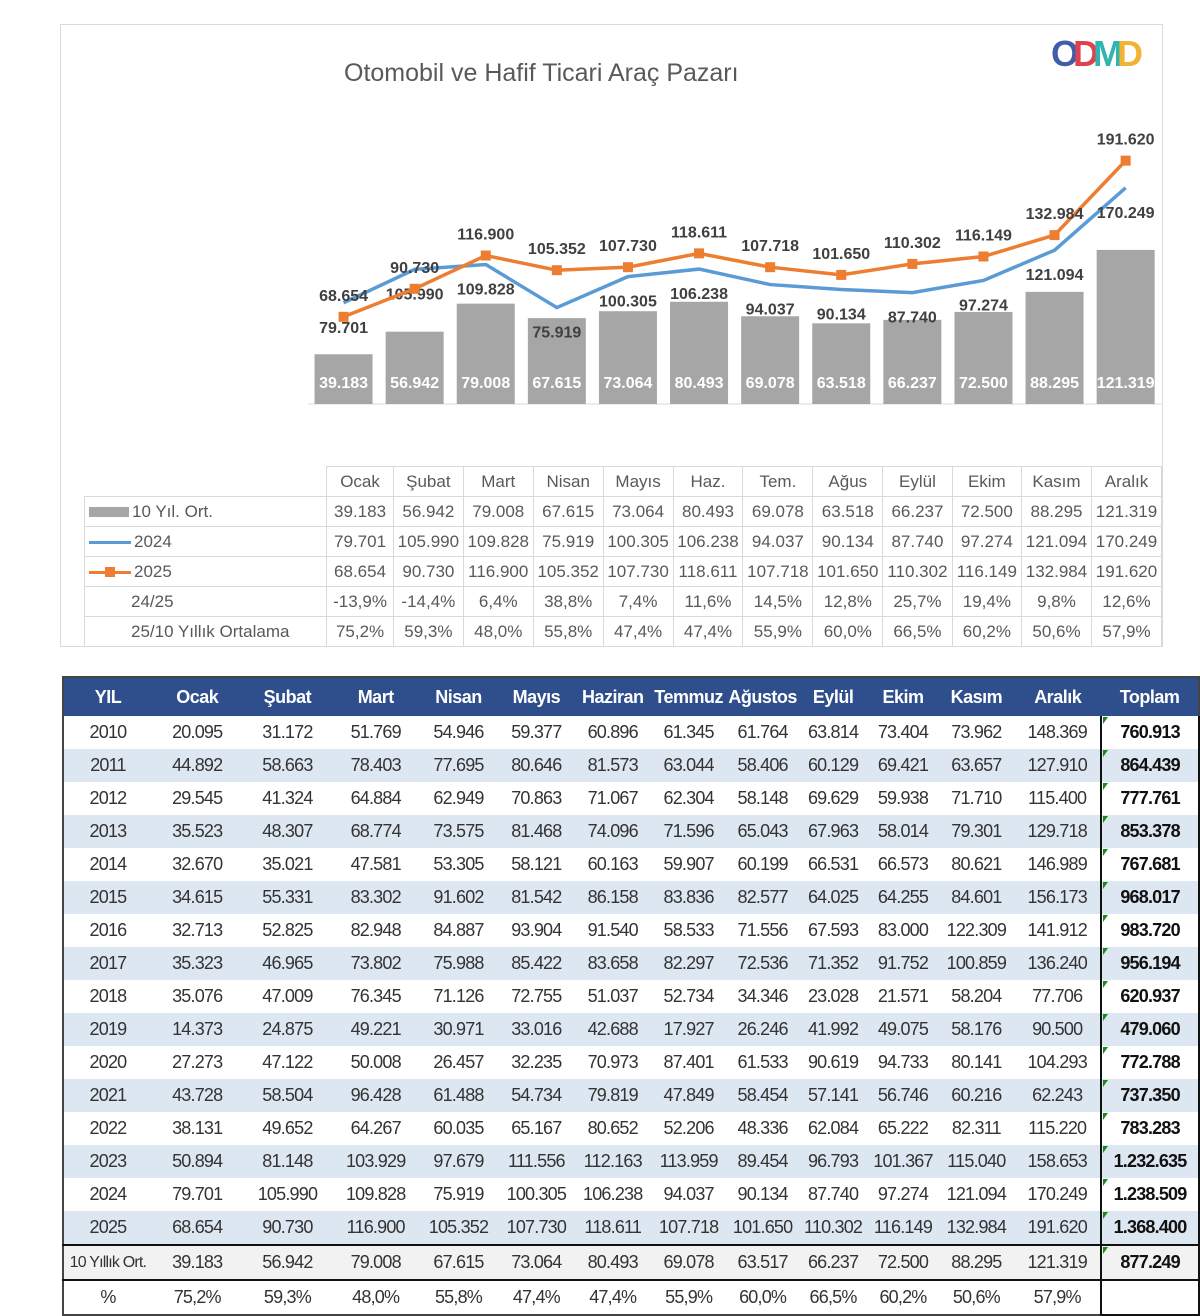 The image size is (1200, 1316). I want to click on value-cell: 73.962, so click(976, 732).